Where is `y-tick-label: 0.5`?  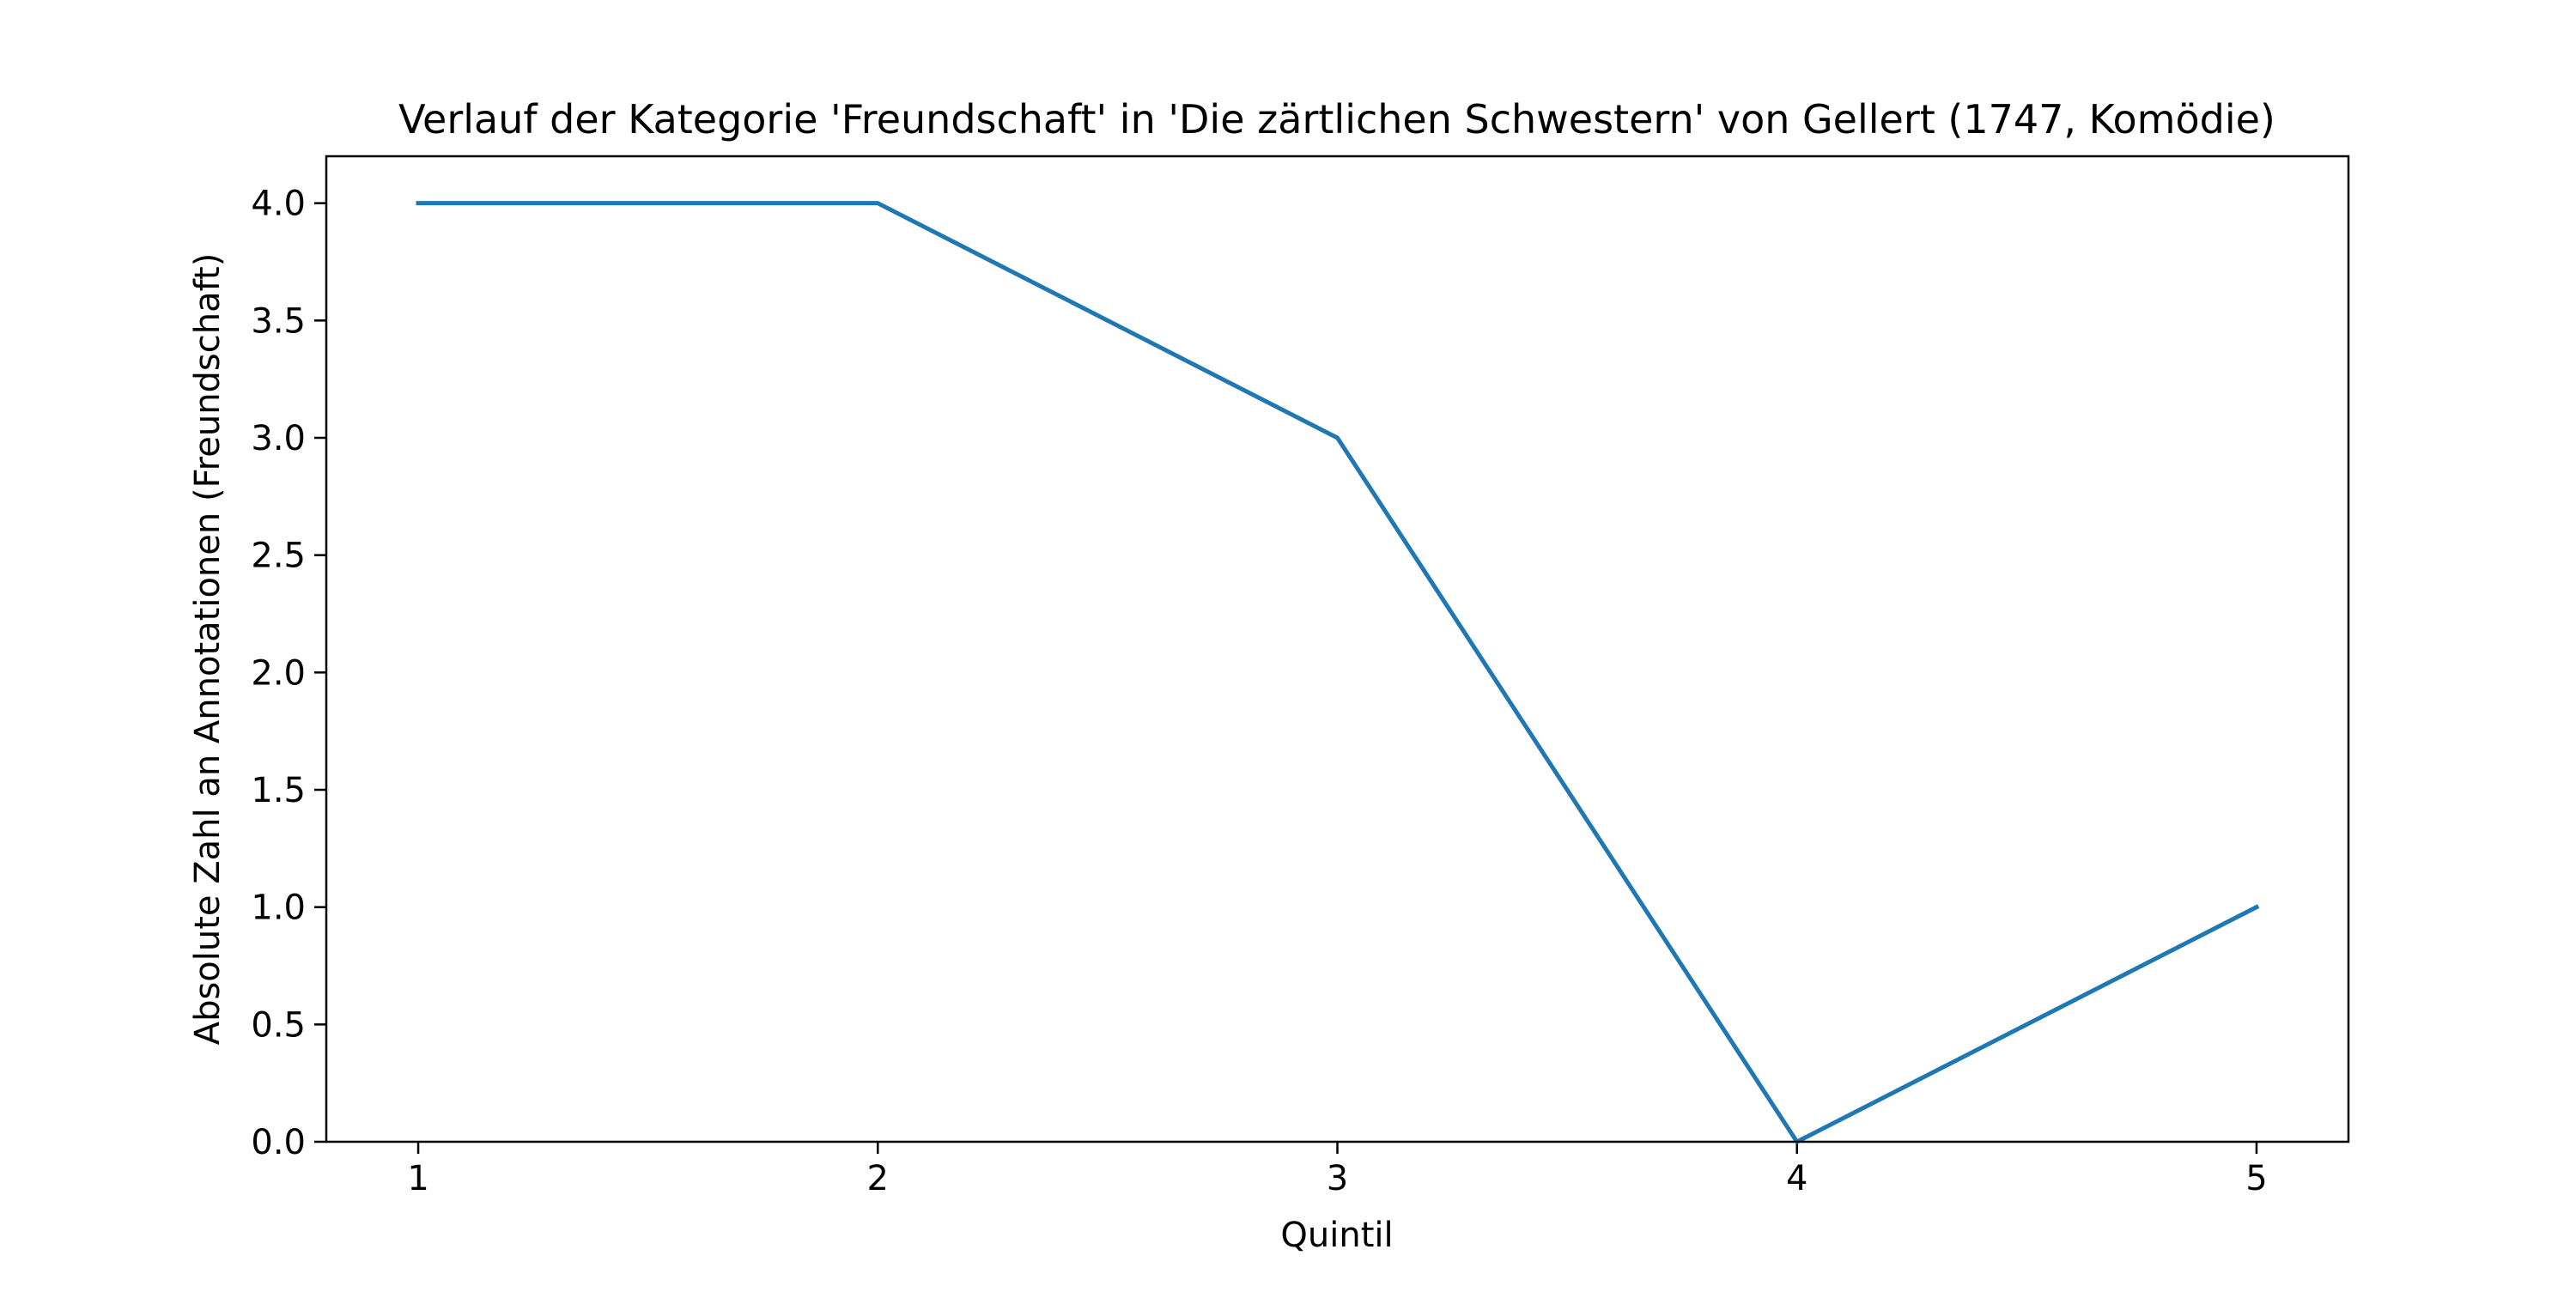
y-tick-label: 0.5 is located at coordinates (279, 1025).